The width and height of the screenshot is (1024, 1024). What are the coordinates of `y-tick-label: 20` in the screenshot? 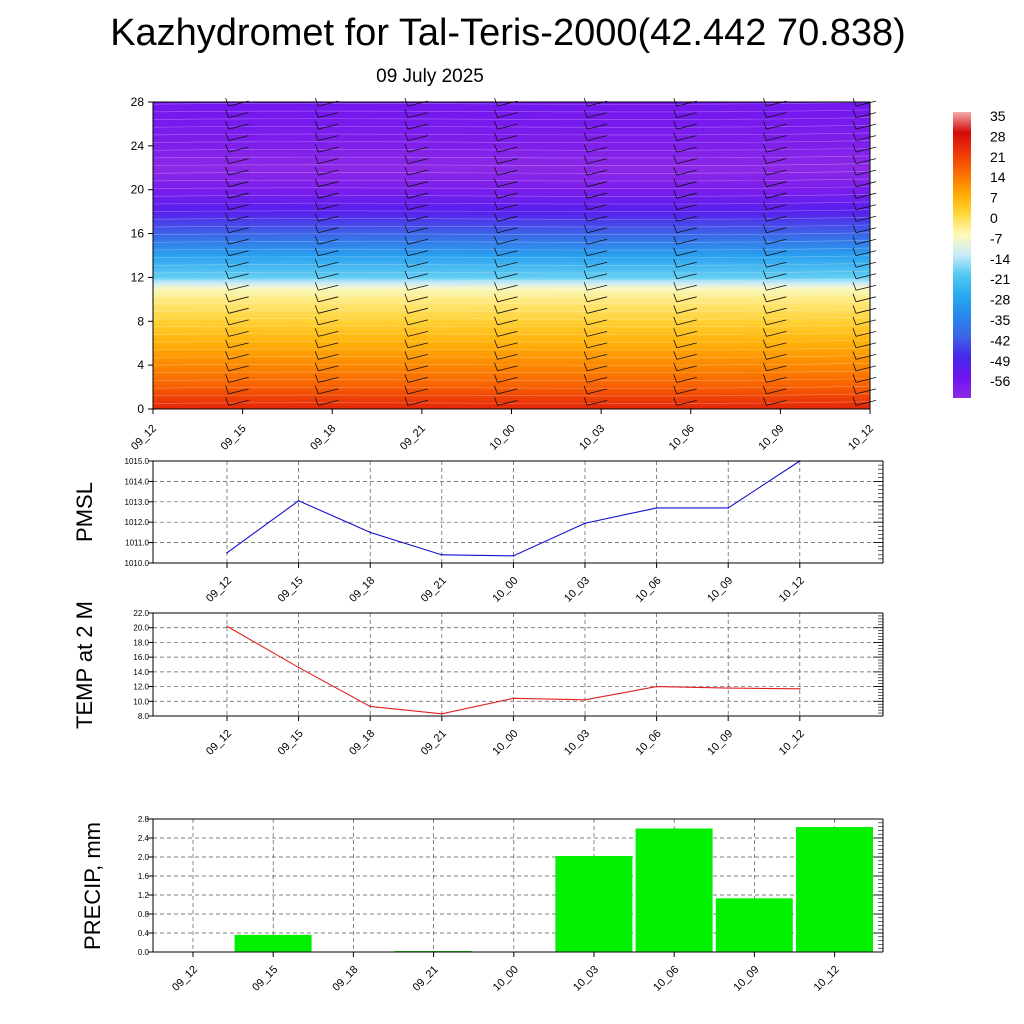 It's located at (138, 190).